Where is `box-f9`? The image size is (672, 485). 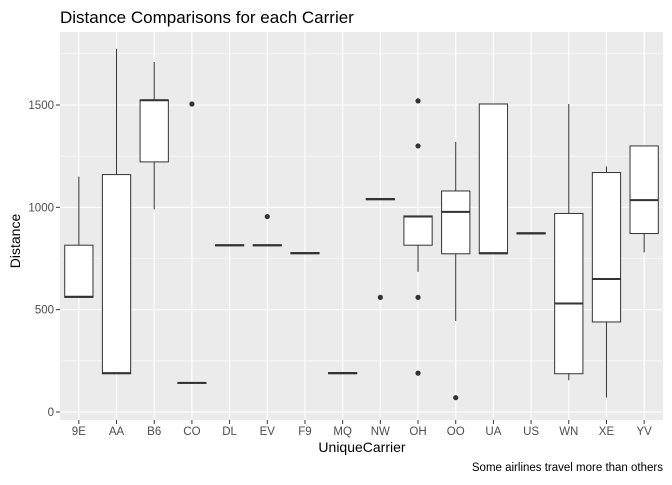 box-f9 is located at coordinates (305, 253).